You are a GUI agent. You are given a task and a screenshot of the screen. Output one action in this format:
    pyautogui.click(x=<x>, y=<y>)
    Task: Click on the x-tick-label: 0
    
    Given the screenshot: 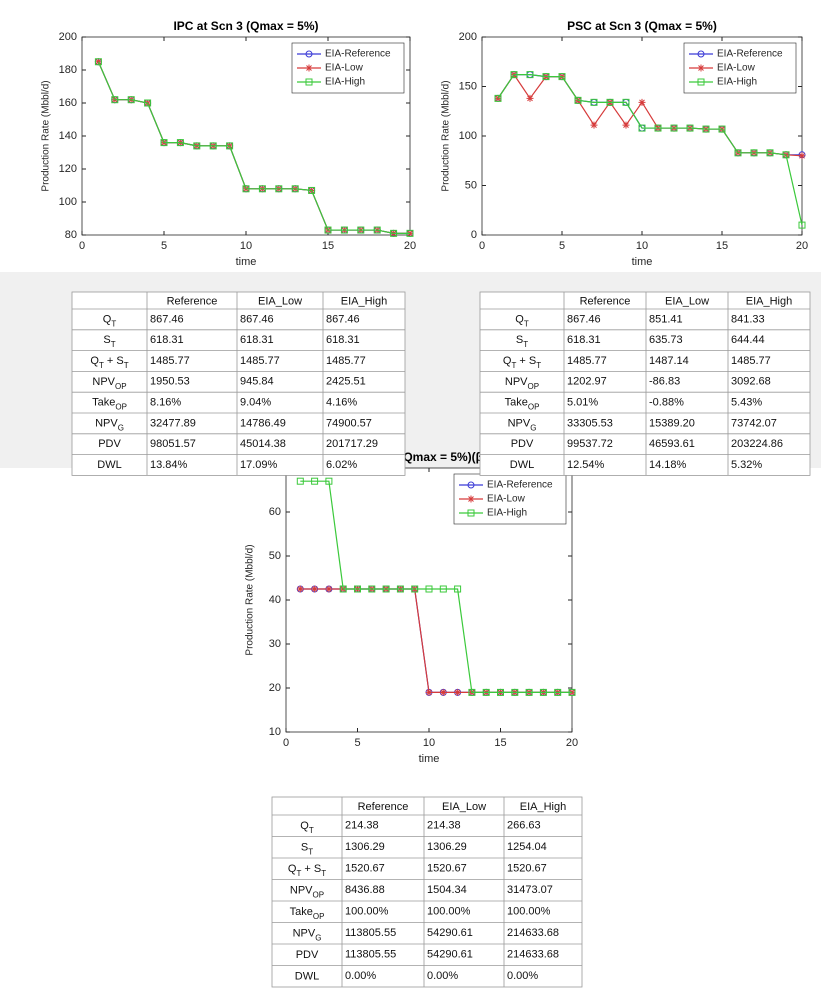 What is the action you would take?
    pyautogui.click(x=286, y=743)
    